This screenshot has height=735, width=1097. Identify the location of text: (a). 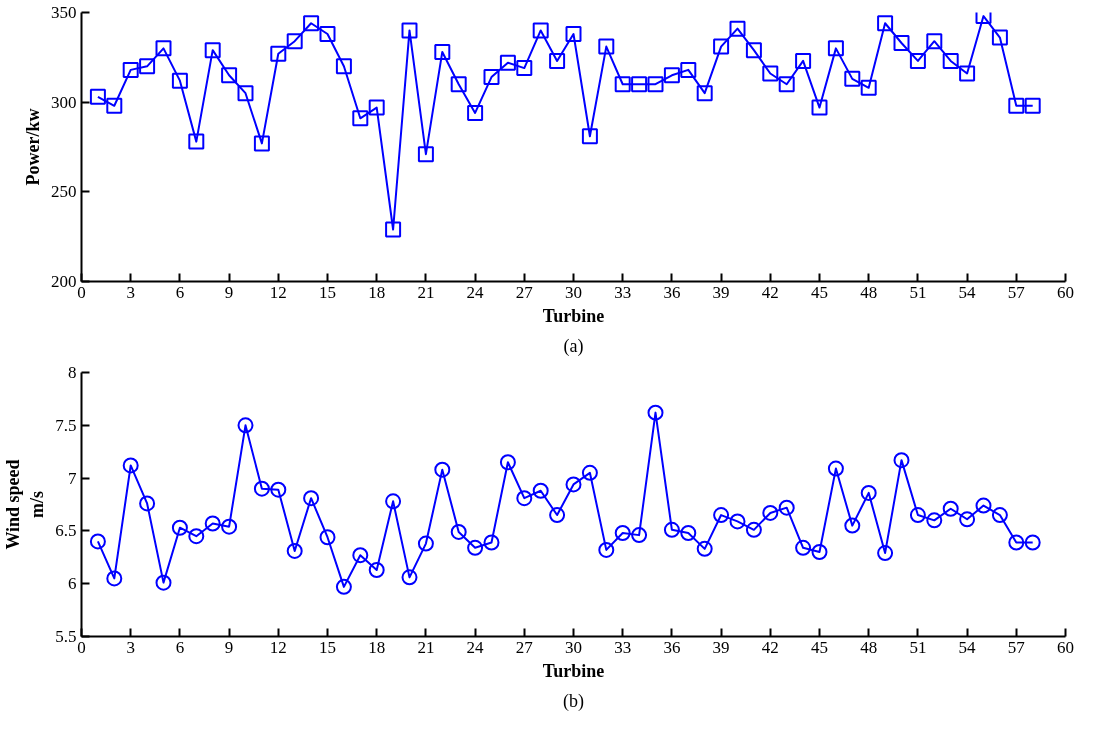
(573, 346).